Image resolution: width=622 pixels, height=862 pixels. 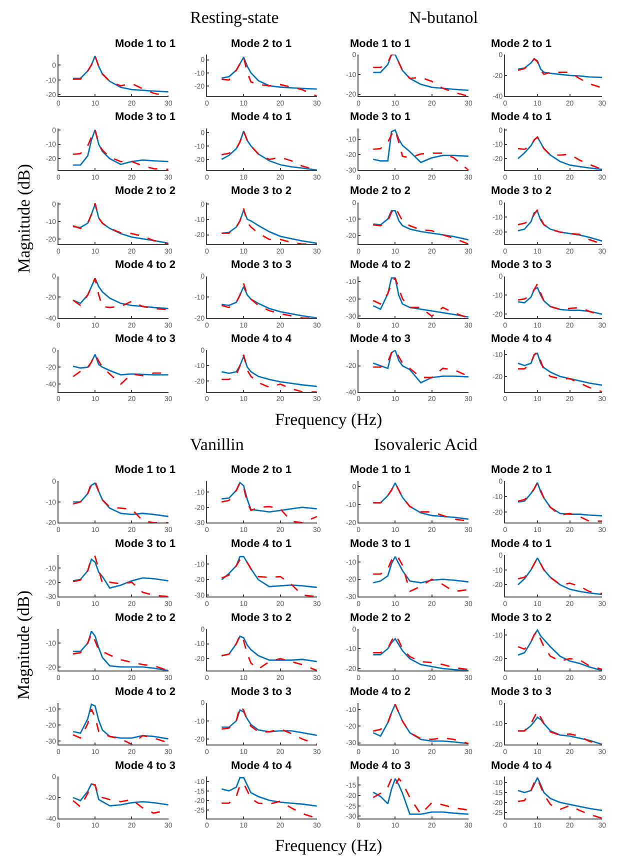 What do you see at coordinates (443, 17) in the screenshot?
I see `text: N-butanol` at bounding box center [443, 17].